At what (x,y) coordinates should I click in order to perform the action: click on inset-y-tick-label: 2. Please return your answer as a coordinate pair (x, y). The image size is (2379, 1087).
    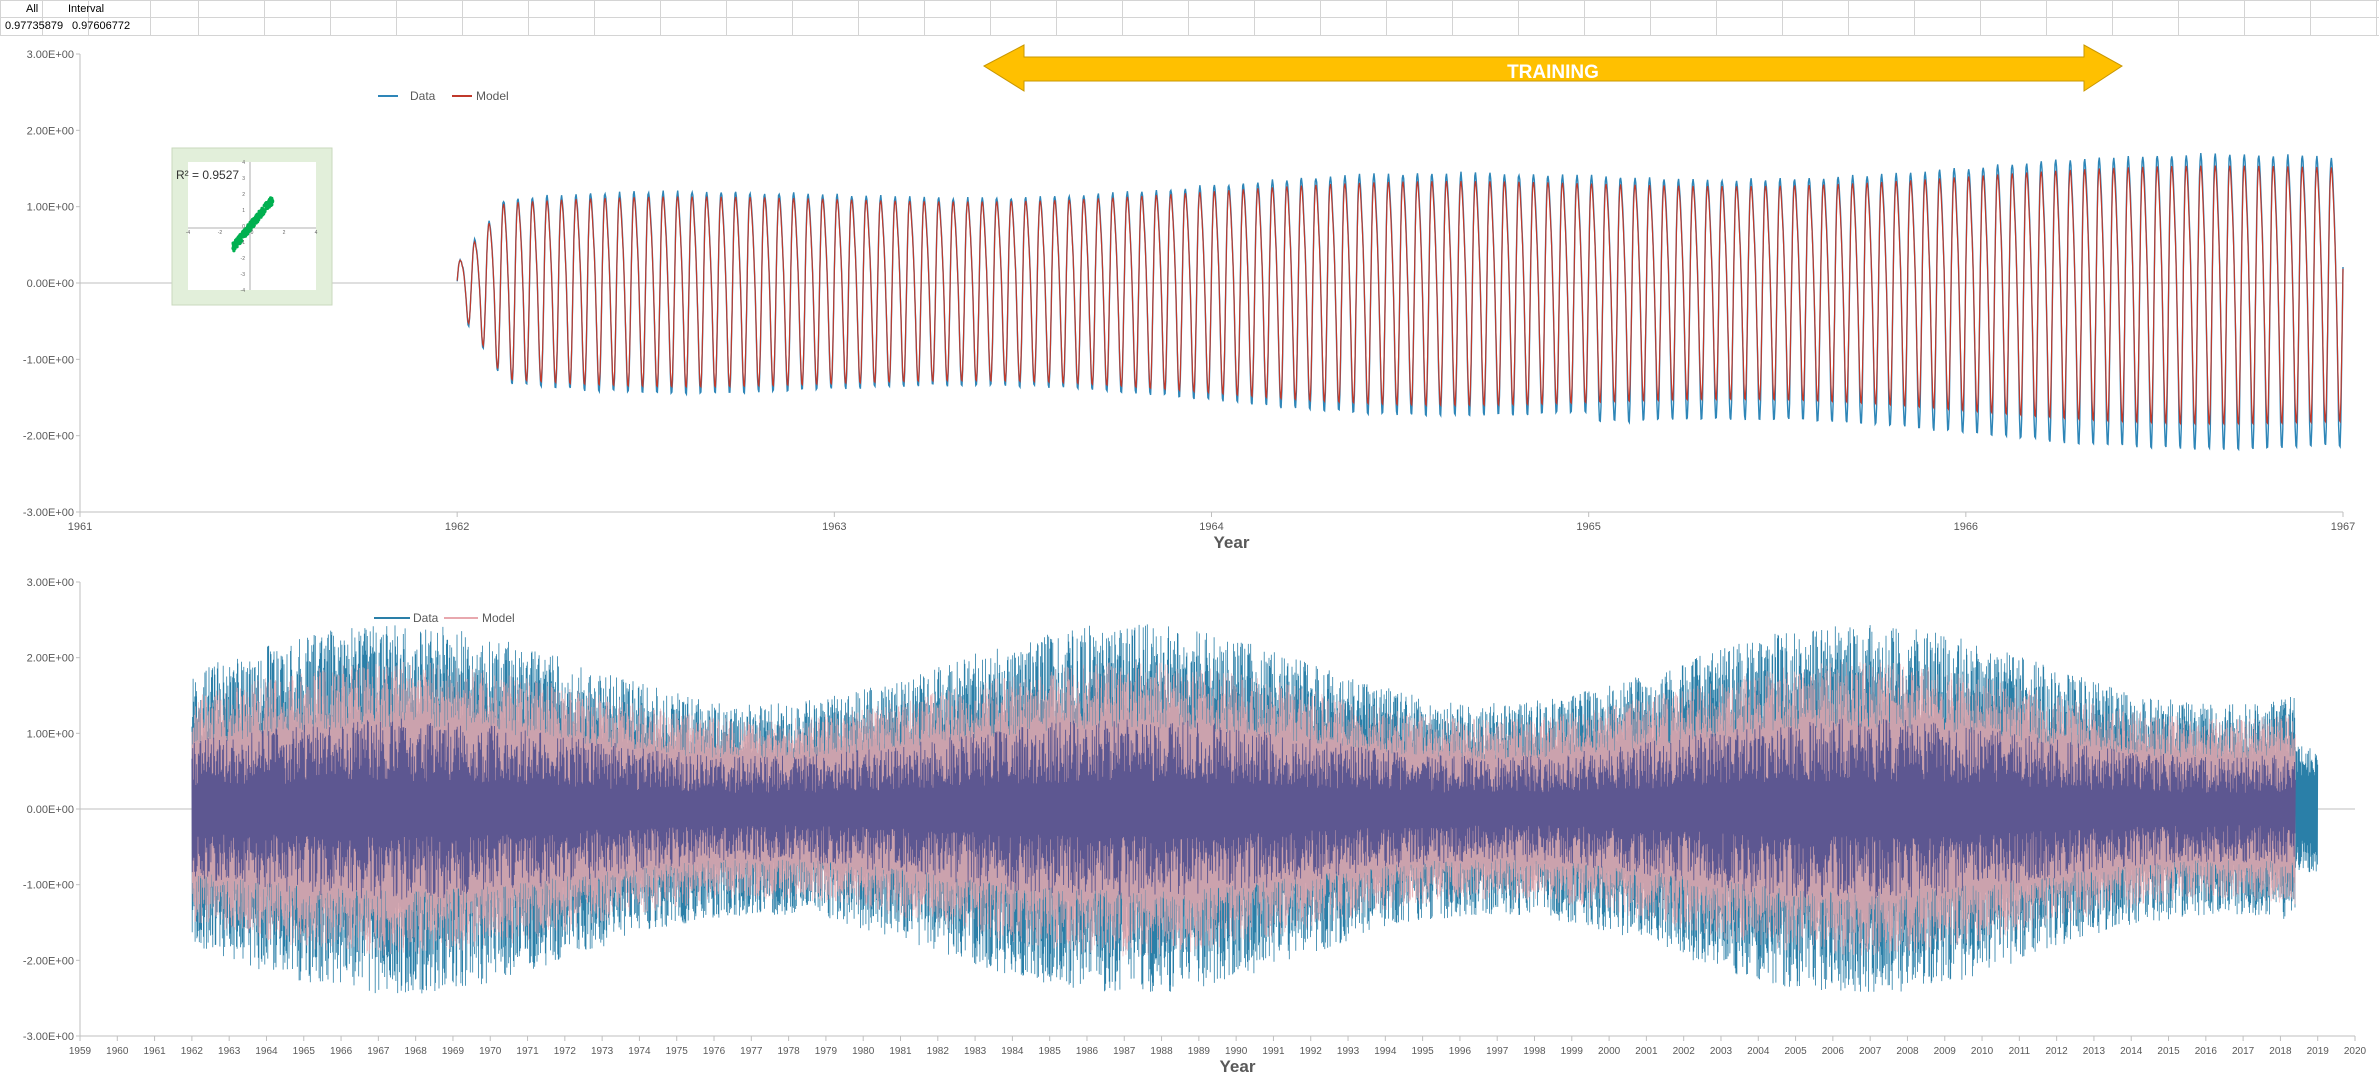
    Looking at the image, I should click on (243, 195).